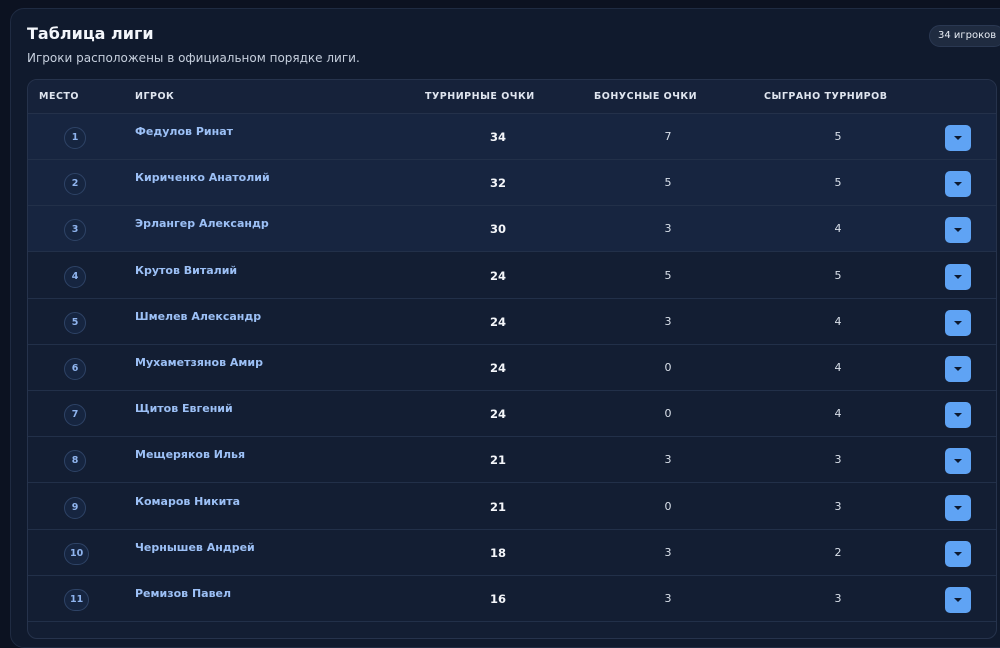 The width and height of the screenshot is (1000, 648). What do you see at coordinates (75, 276) in the screenshot?
I see `rank-badge: 4` at bounding box center [75, 276].